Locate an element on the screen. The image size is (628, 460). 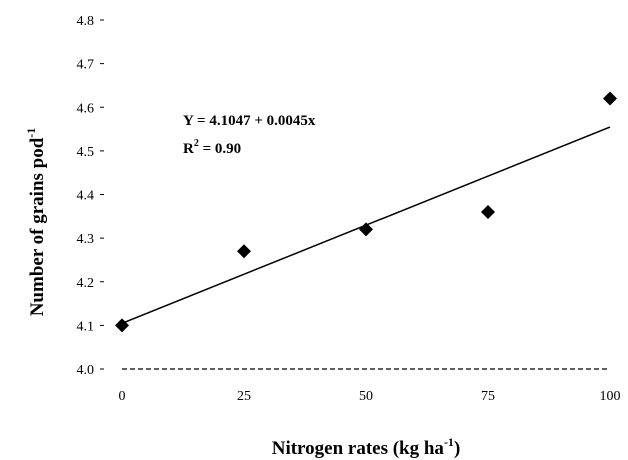
x-tick-label: 75 is located at coordinates (488, 396).